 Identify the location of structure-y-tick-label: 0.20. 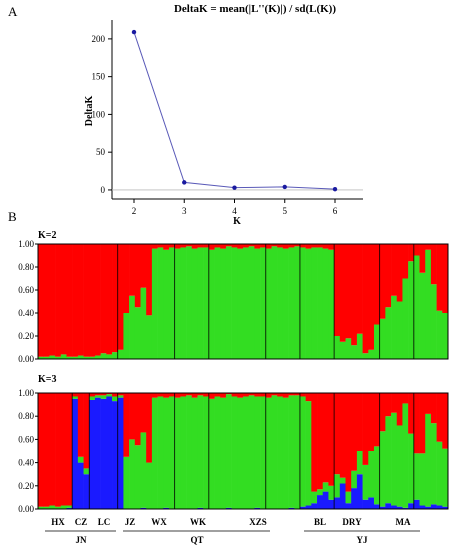
(26, 486).